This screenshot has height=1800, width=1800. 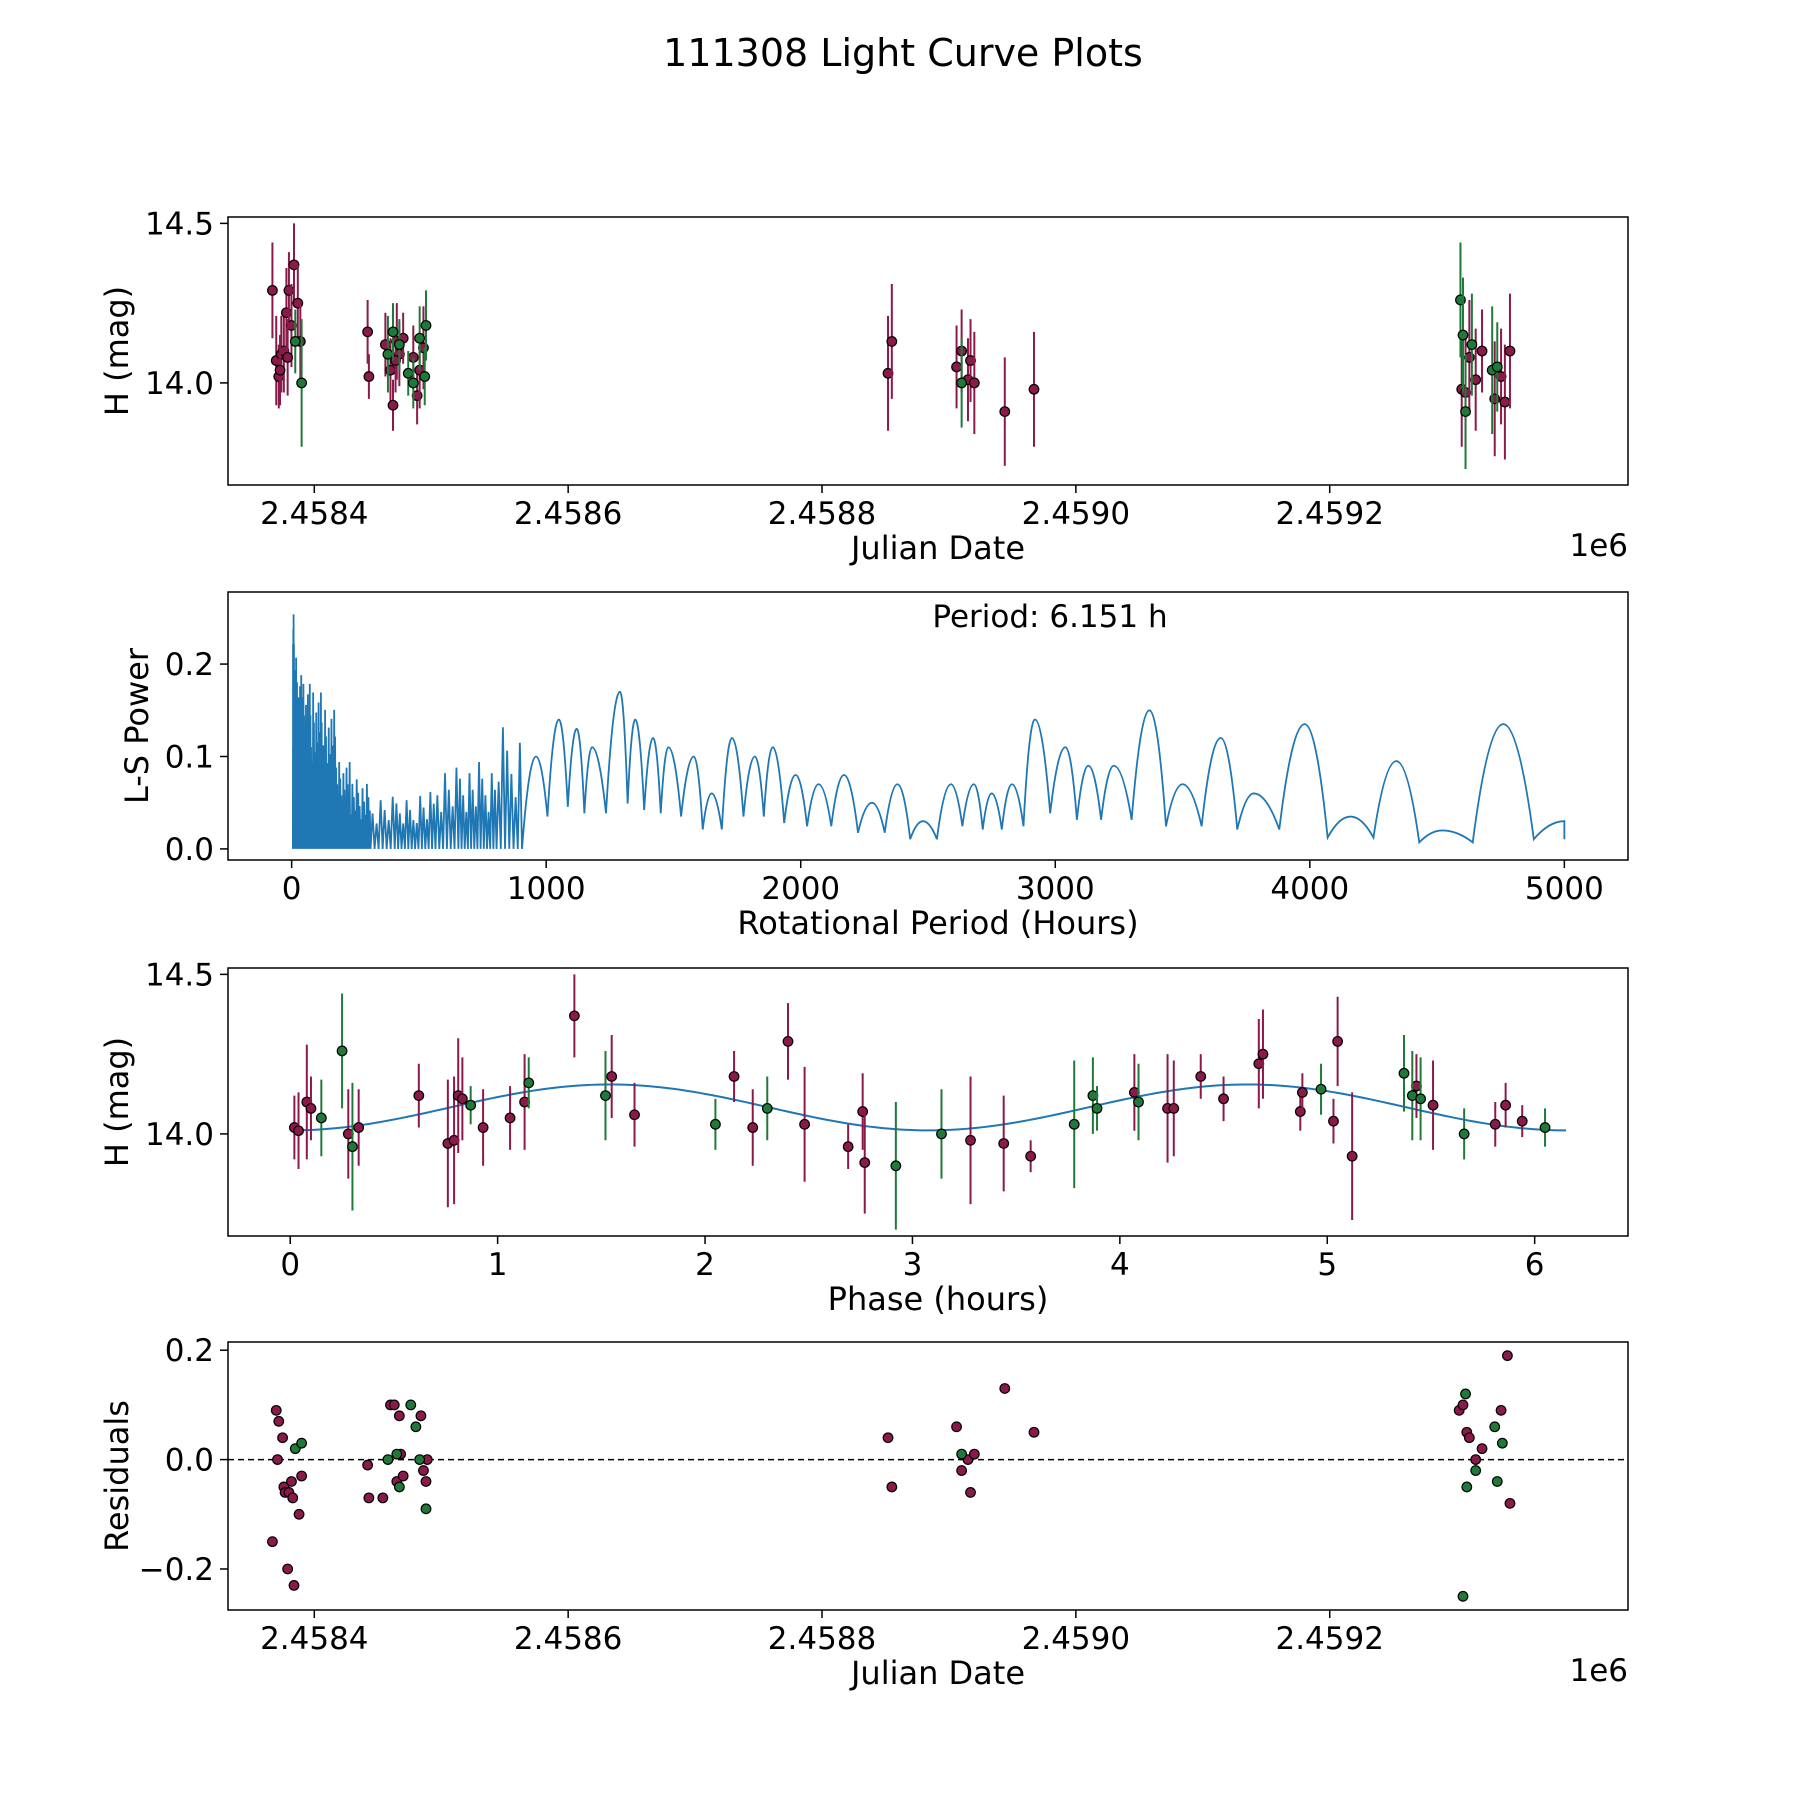 I want to click on x-tick-label: 2.4586, so click(x=568, y=1639).